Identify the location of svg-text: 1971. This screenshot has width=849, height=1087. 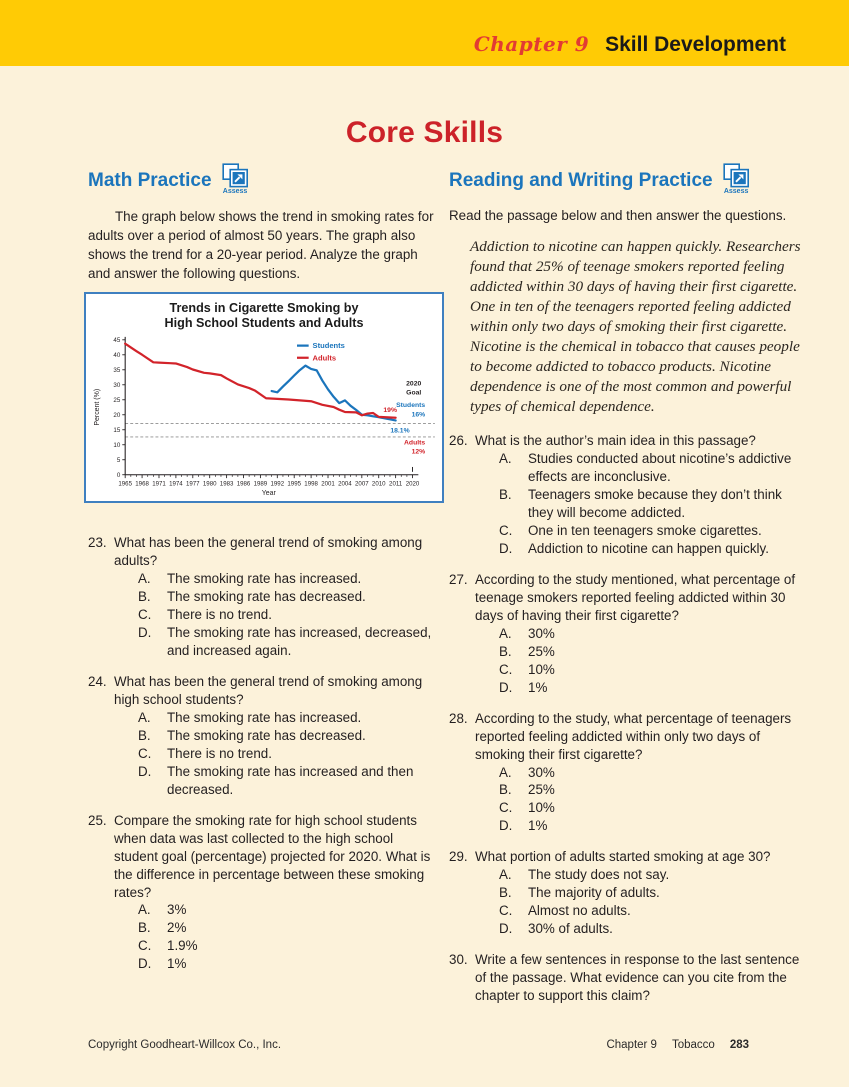
(159, 484).